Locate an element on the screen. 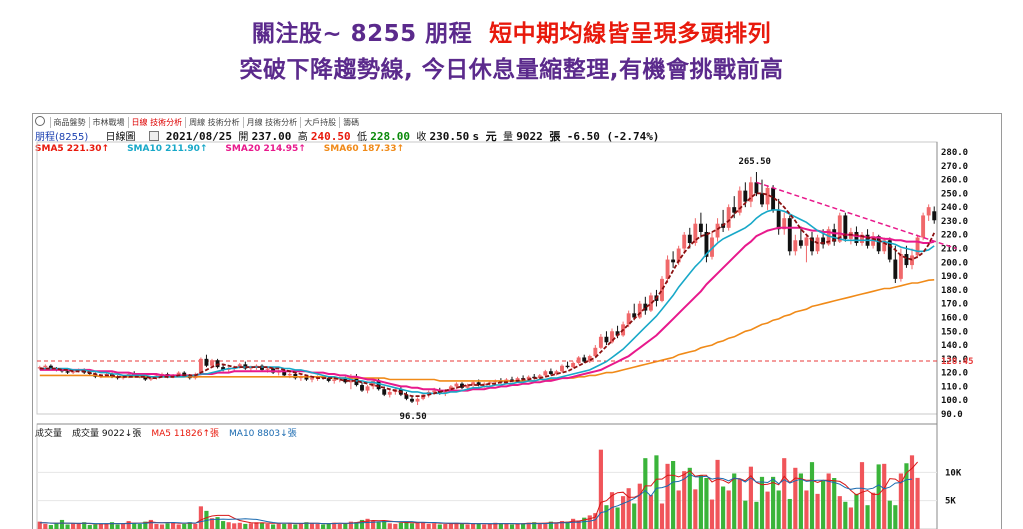 This screenshot has width=1023, height=529. y-tick-label: 100.0 is located at coordinates (954, 401).